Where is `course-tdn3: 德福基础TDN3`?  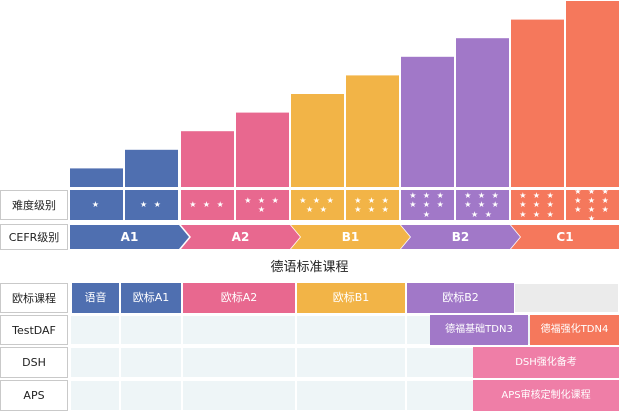 course-tdn3: 德福基础TDN3 is located at coordinates (479, 330).